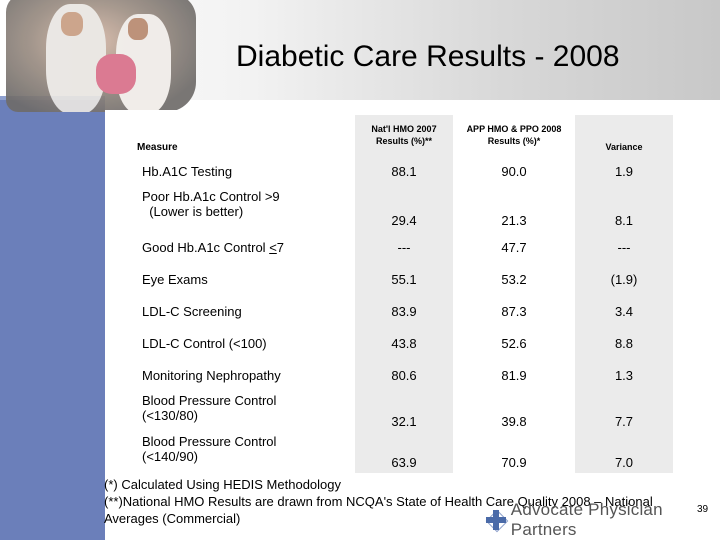 The image size is (720, 540). I want to click on cell-natl: 63.9, so click(404, 452).